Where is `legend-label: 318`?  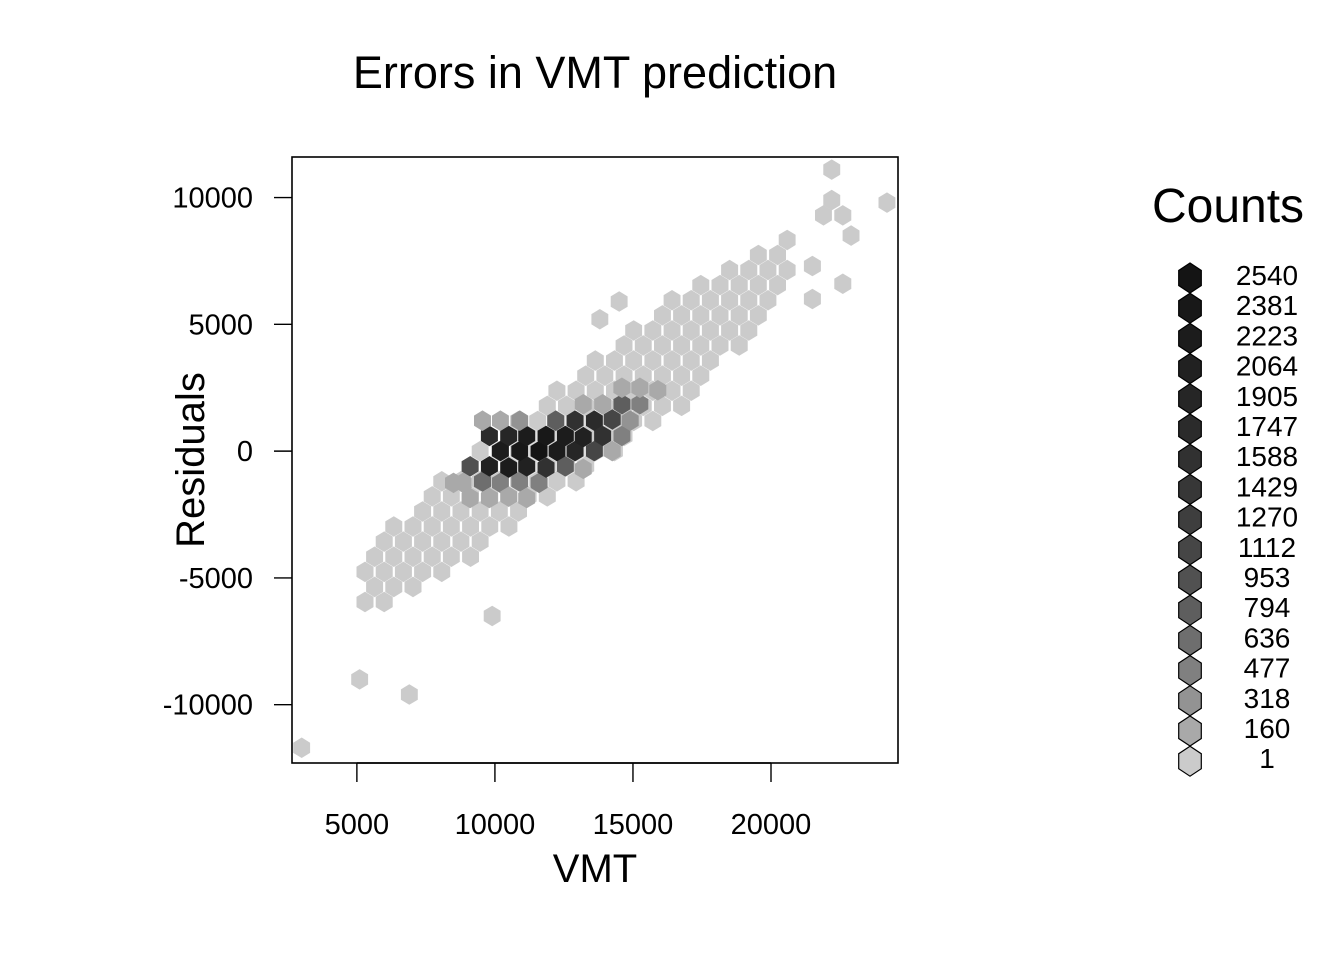 legend-label: 318 is located at coordinates (1267, 698).